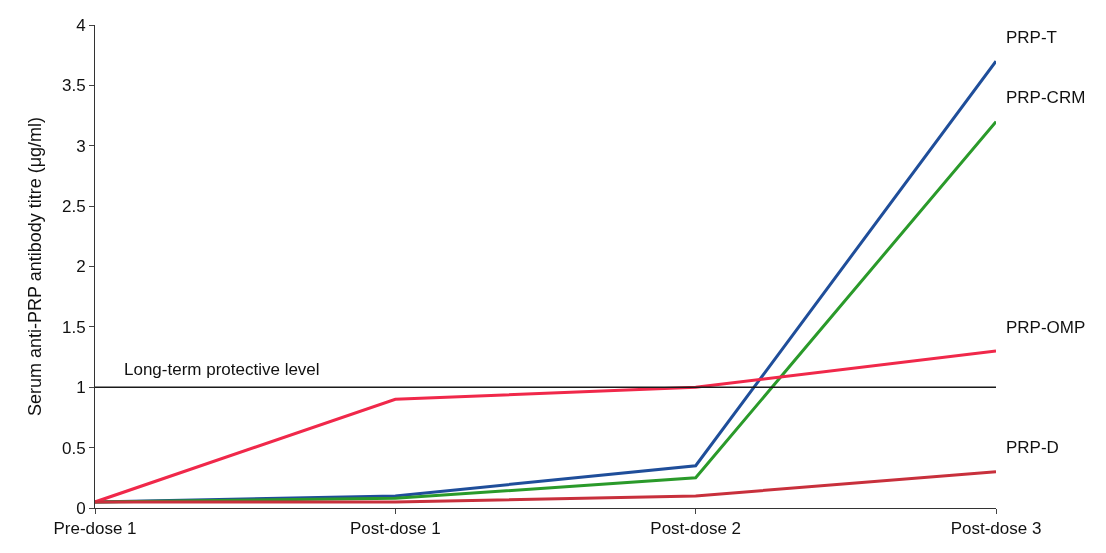 This screenshot has height=553, width=1106. Describe the element at coordinates (73, 327) in the screenshot. I see `y-tick-label: 1.5` at that location.